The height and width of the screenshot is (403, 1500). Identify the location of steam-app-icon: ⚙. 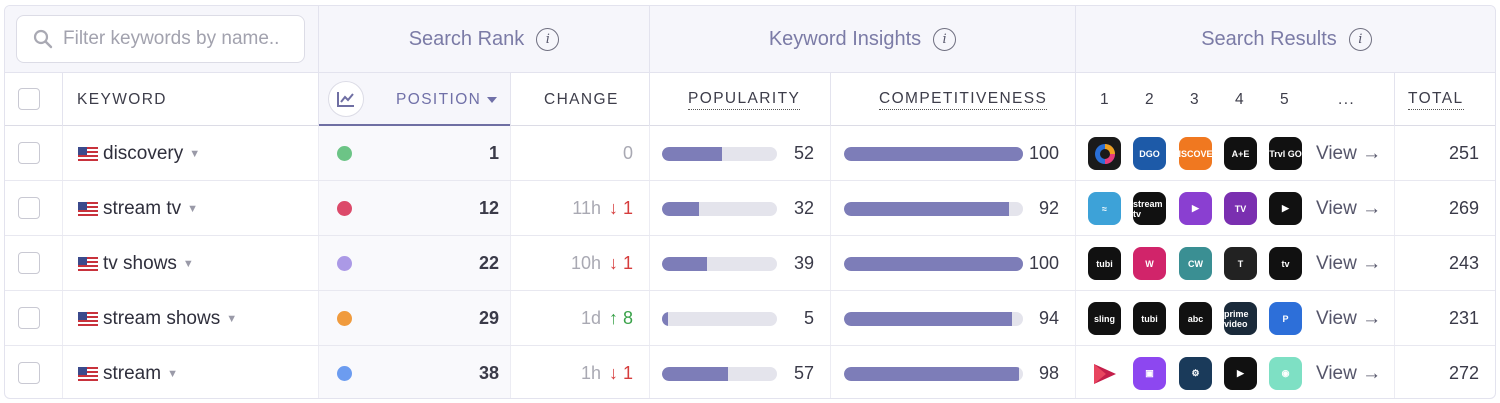
(1195, 373).